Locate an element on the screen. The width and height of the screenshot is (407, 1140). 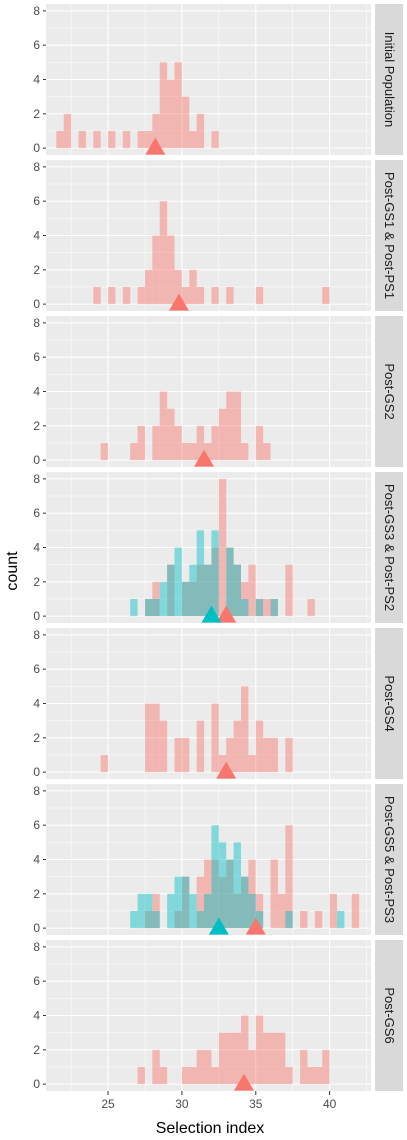
facet-strip-label: Post-GS6 is located at coordinates (389, 1015).